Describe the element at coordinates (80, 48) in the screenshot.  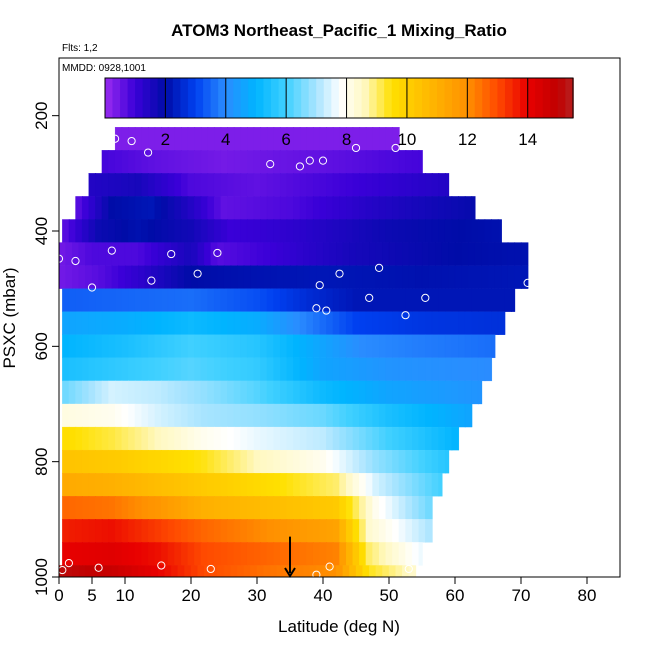
I see `flights-label: Flts: 1,2` at that location.